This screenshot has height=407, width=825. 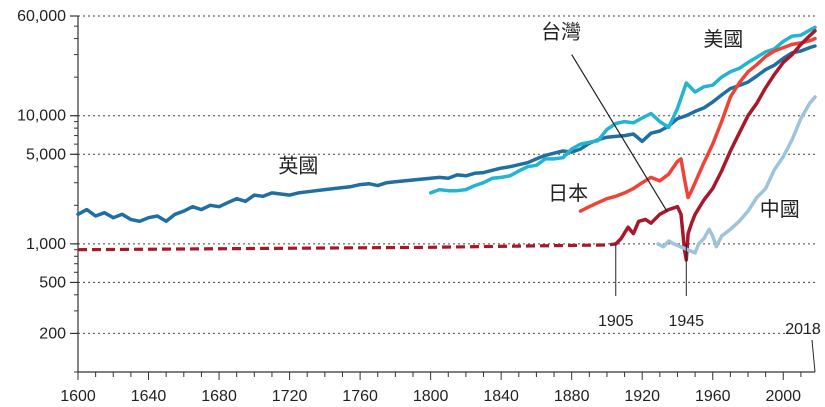 What do you see at coordinates (713, 396) in the screenshot?
I see `x-tick-label: 1960` at bounding box center [713, 396].